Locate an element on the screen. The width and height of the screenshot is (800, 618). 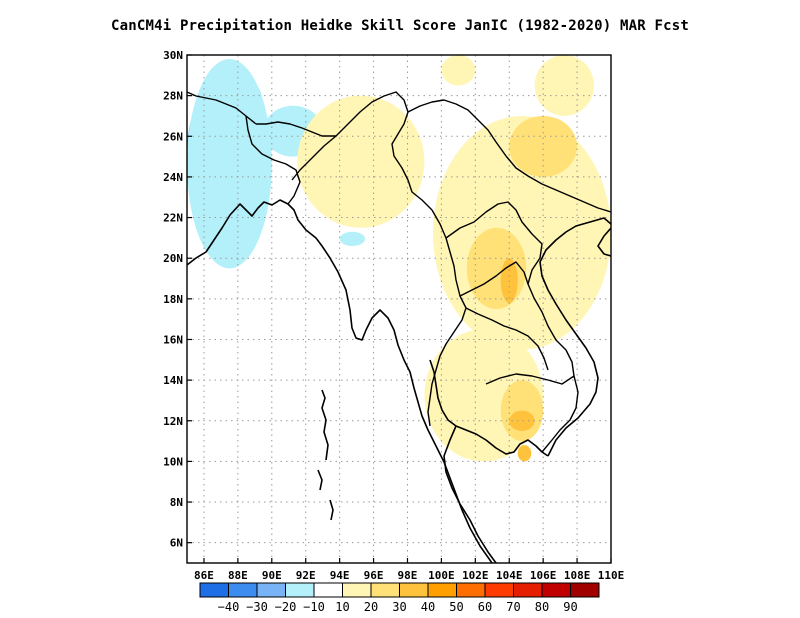
lon-tick-label: 104E is located at coordinates (509, 575).